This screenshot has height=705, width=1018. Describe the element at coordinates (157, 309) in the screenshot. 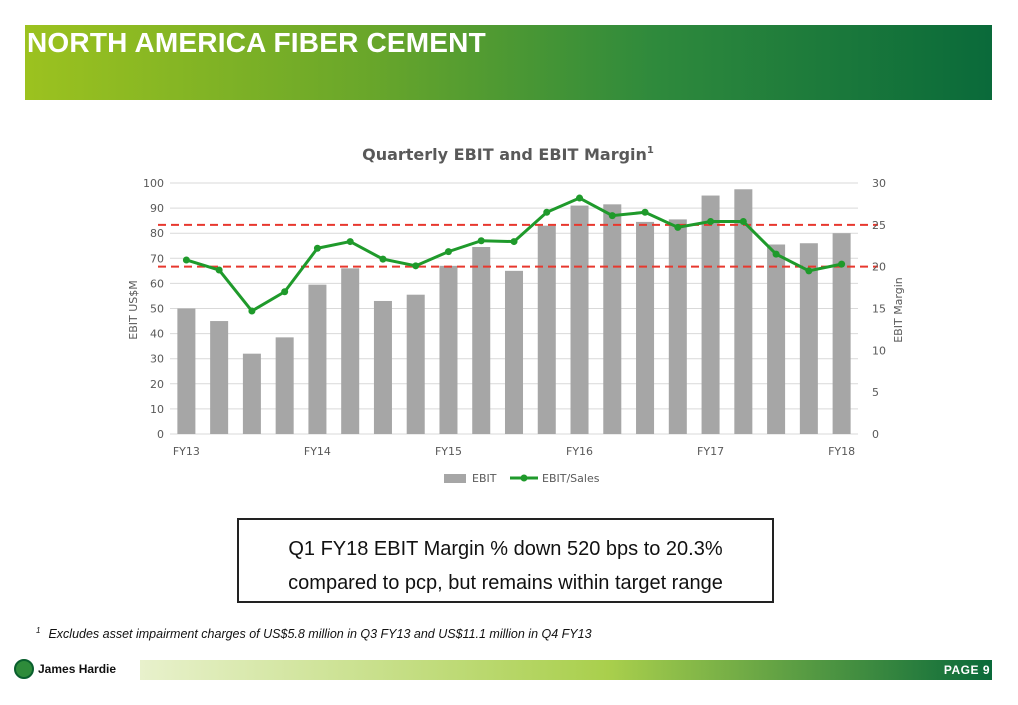

I see `y-tick-label: 50` at that location.